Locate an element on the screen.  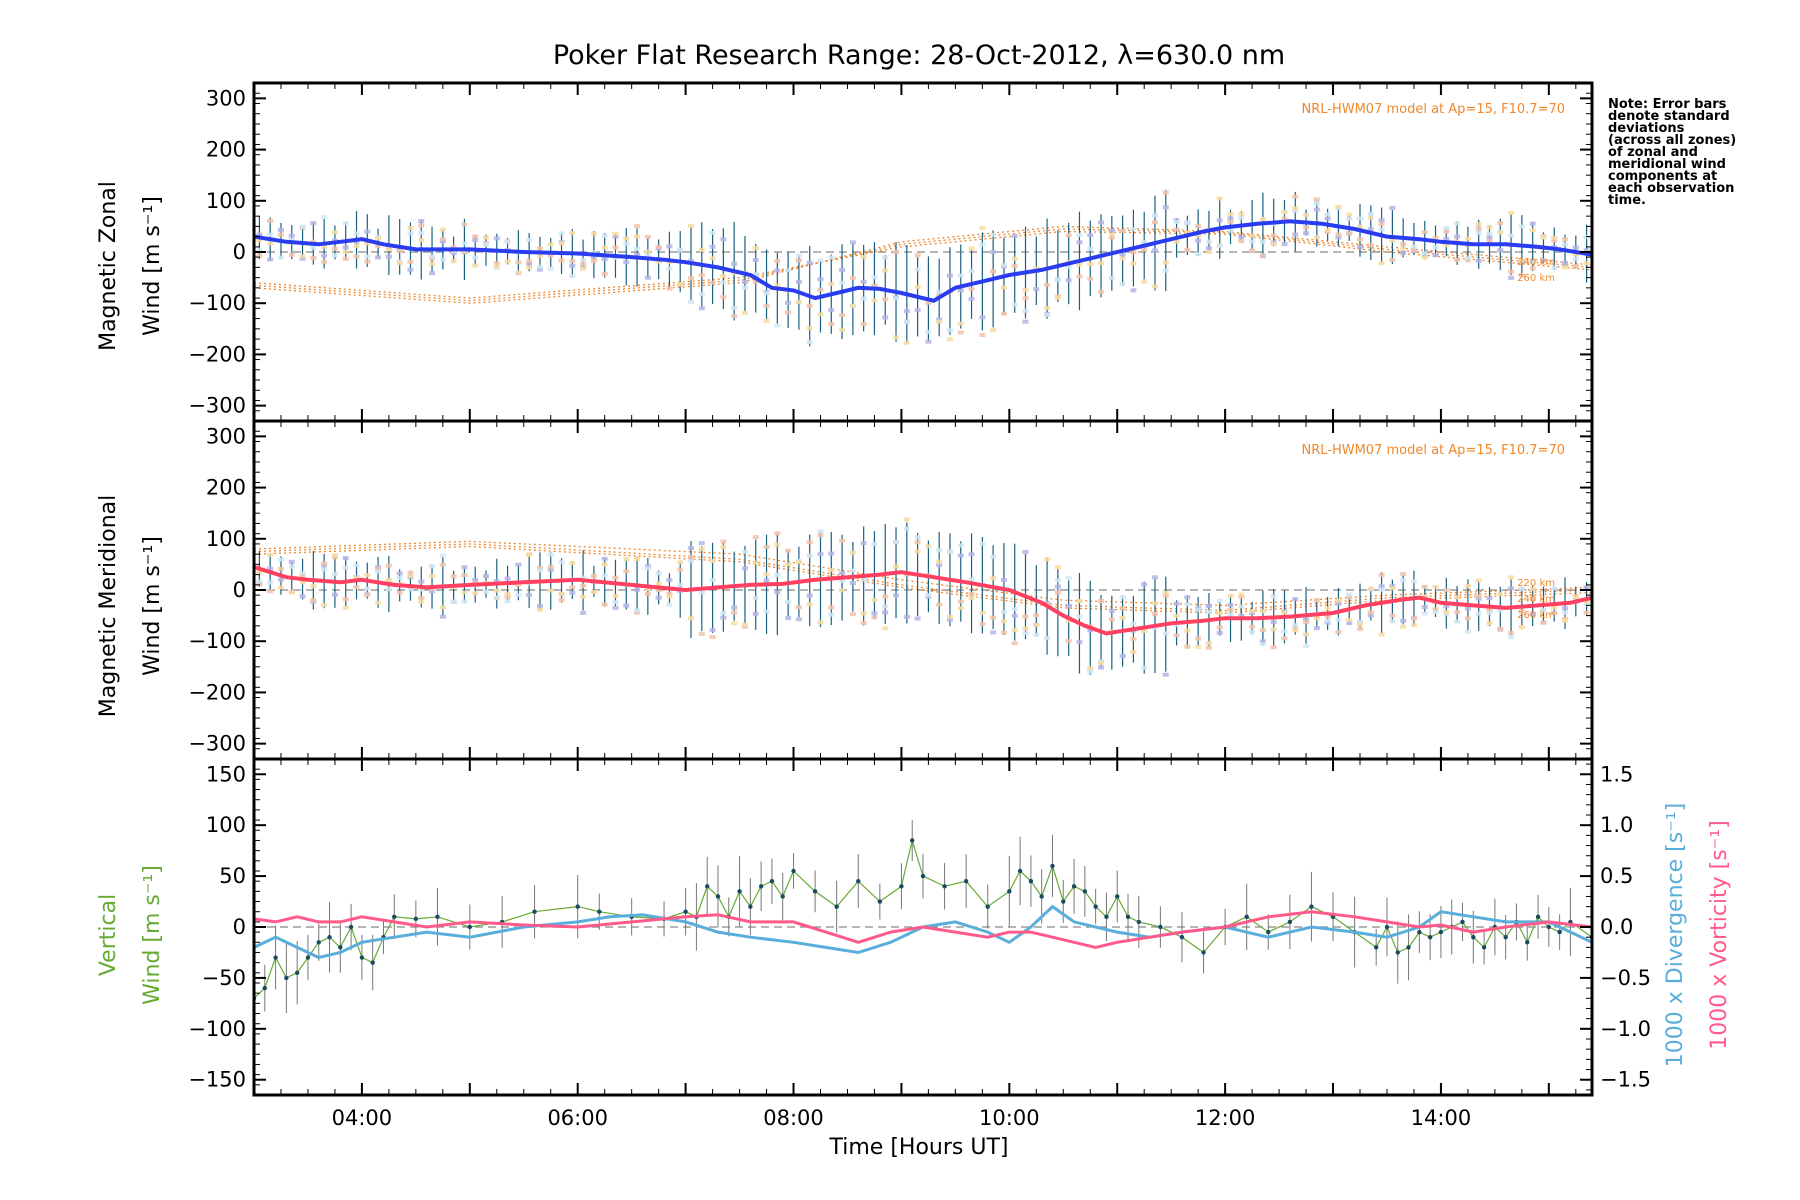
model-altitude-label: 260 km is located at coordinates (1536, 278).